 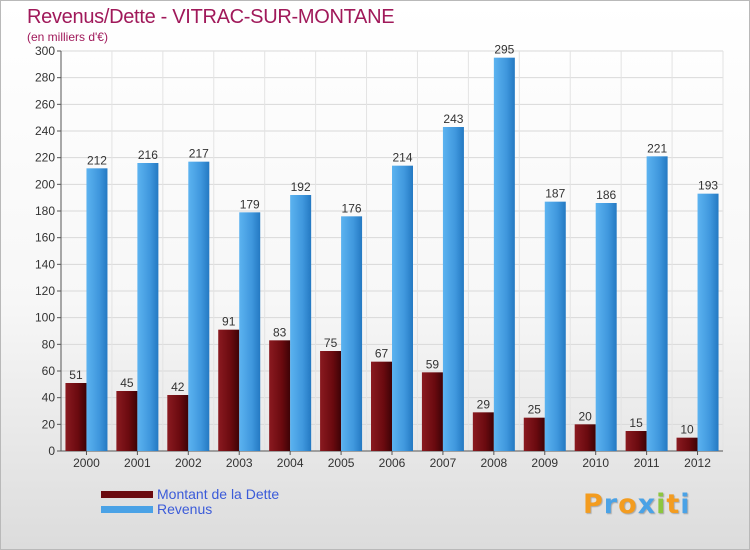 I want to click on proxiti-logo: Proxiti, so click(x=637, y=504).